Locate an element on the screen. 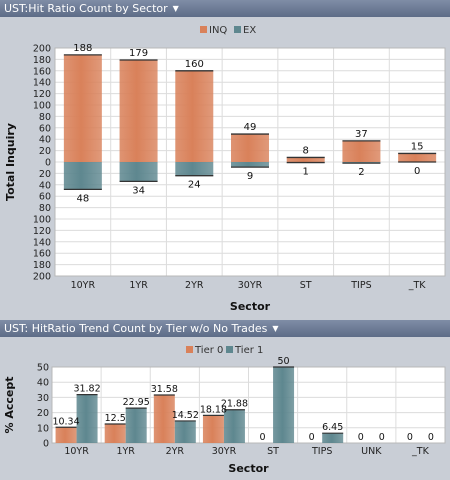 Image resolution: width=450 pixels, height=480 pixels. bar-value-label: 8 is located at coordinates (306, 150).